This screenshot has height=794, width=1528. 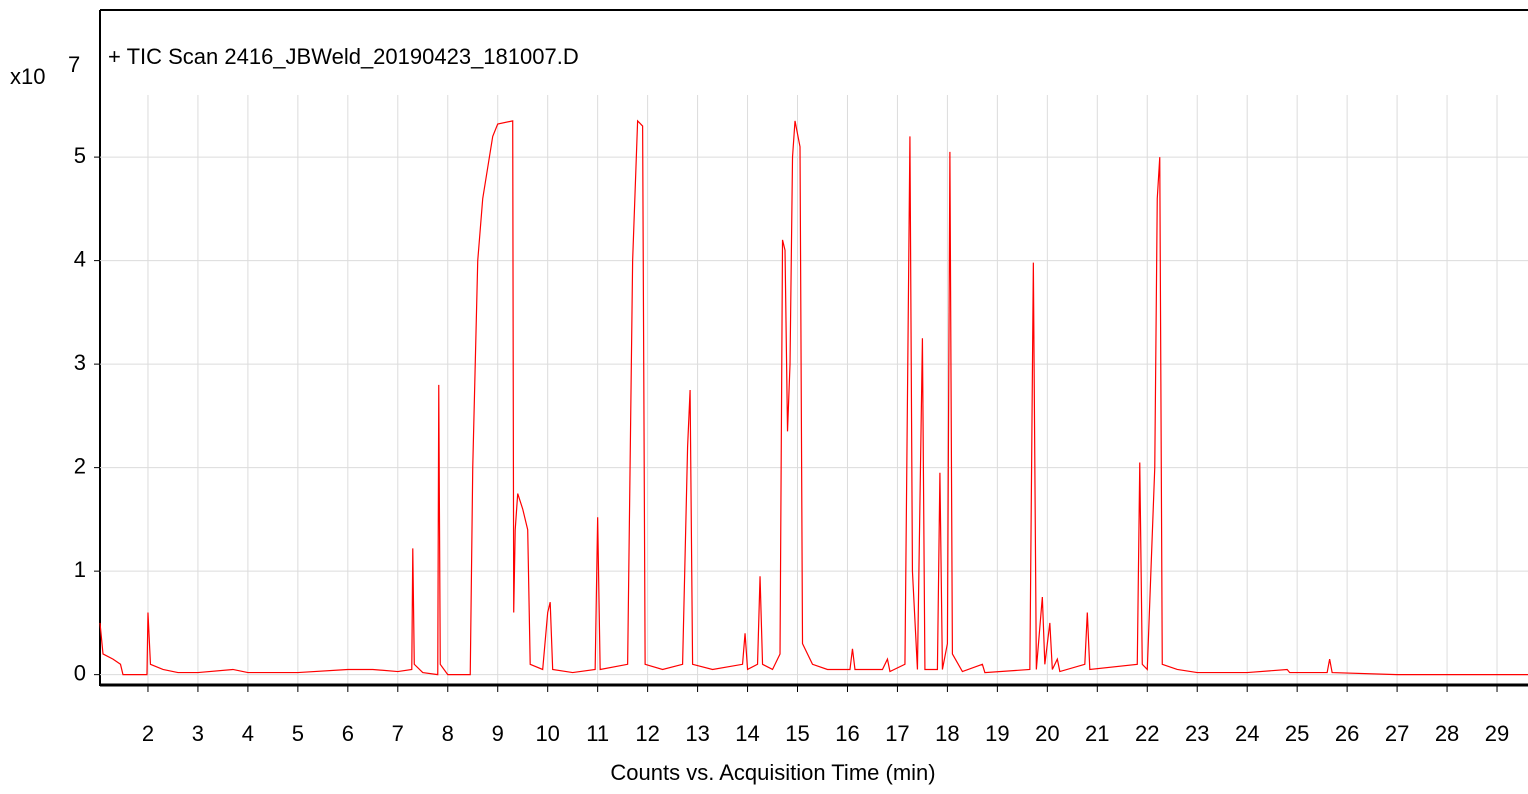 I want to click on x-tick-label: 17, so click(x=897, y=733).